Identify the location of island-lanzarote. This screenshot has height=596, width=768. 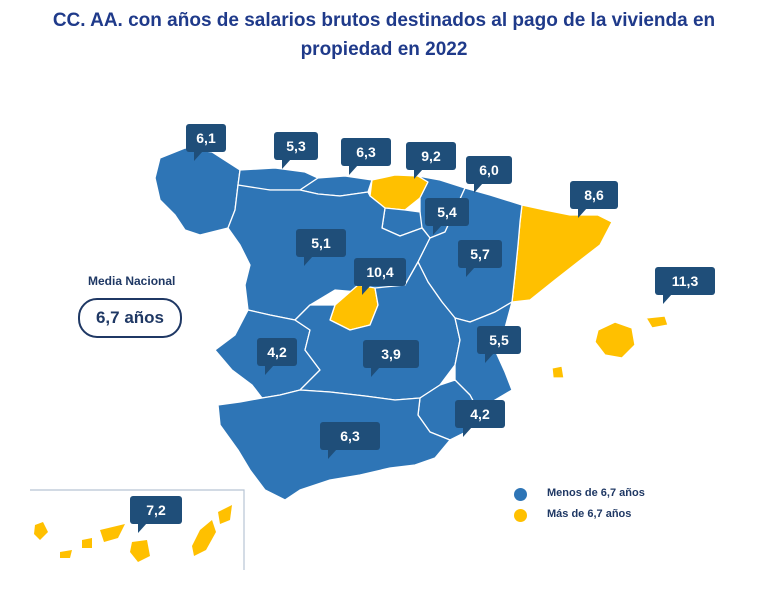
(225, 514).